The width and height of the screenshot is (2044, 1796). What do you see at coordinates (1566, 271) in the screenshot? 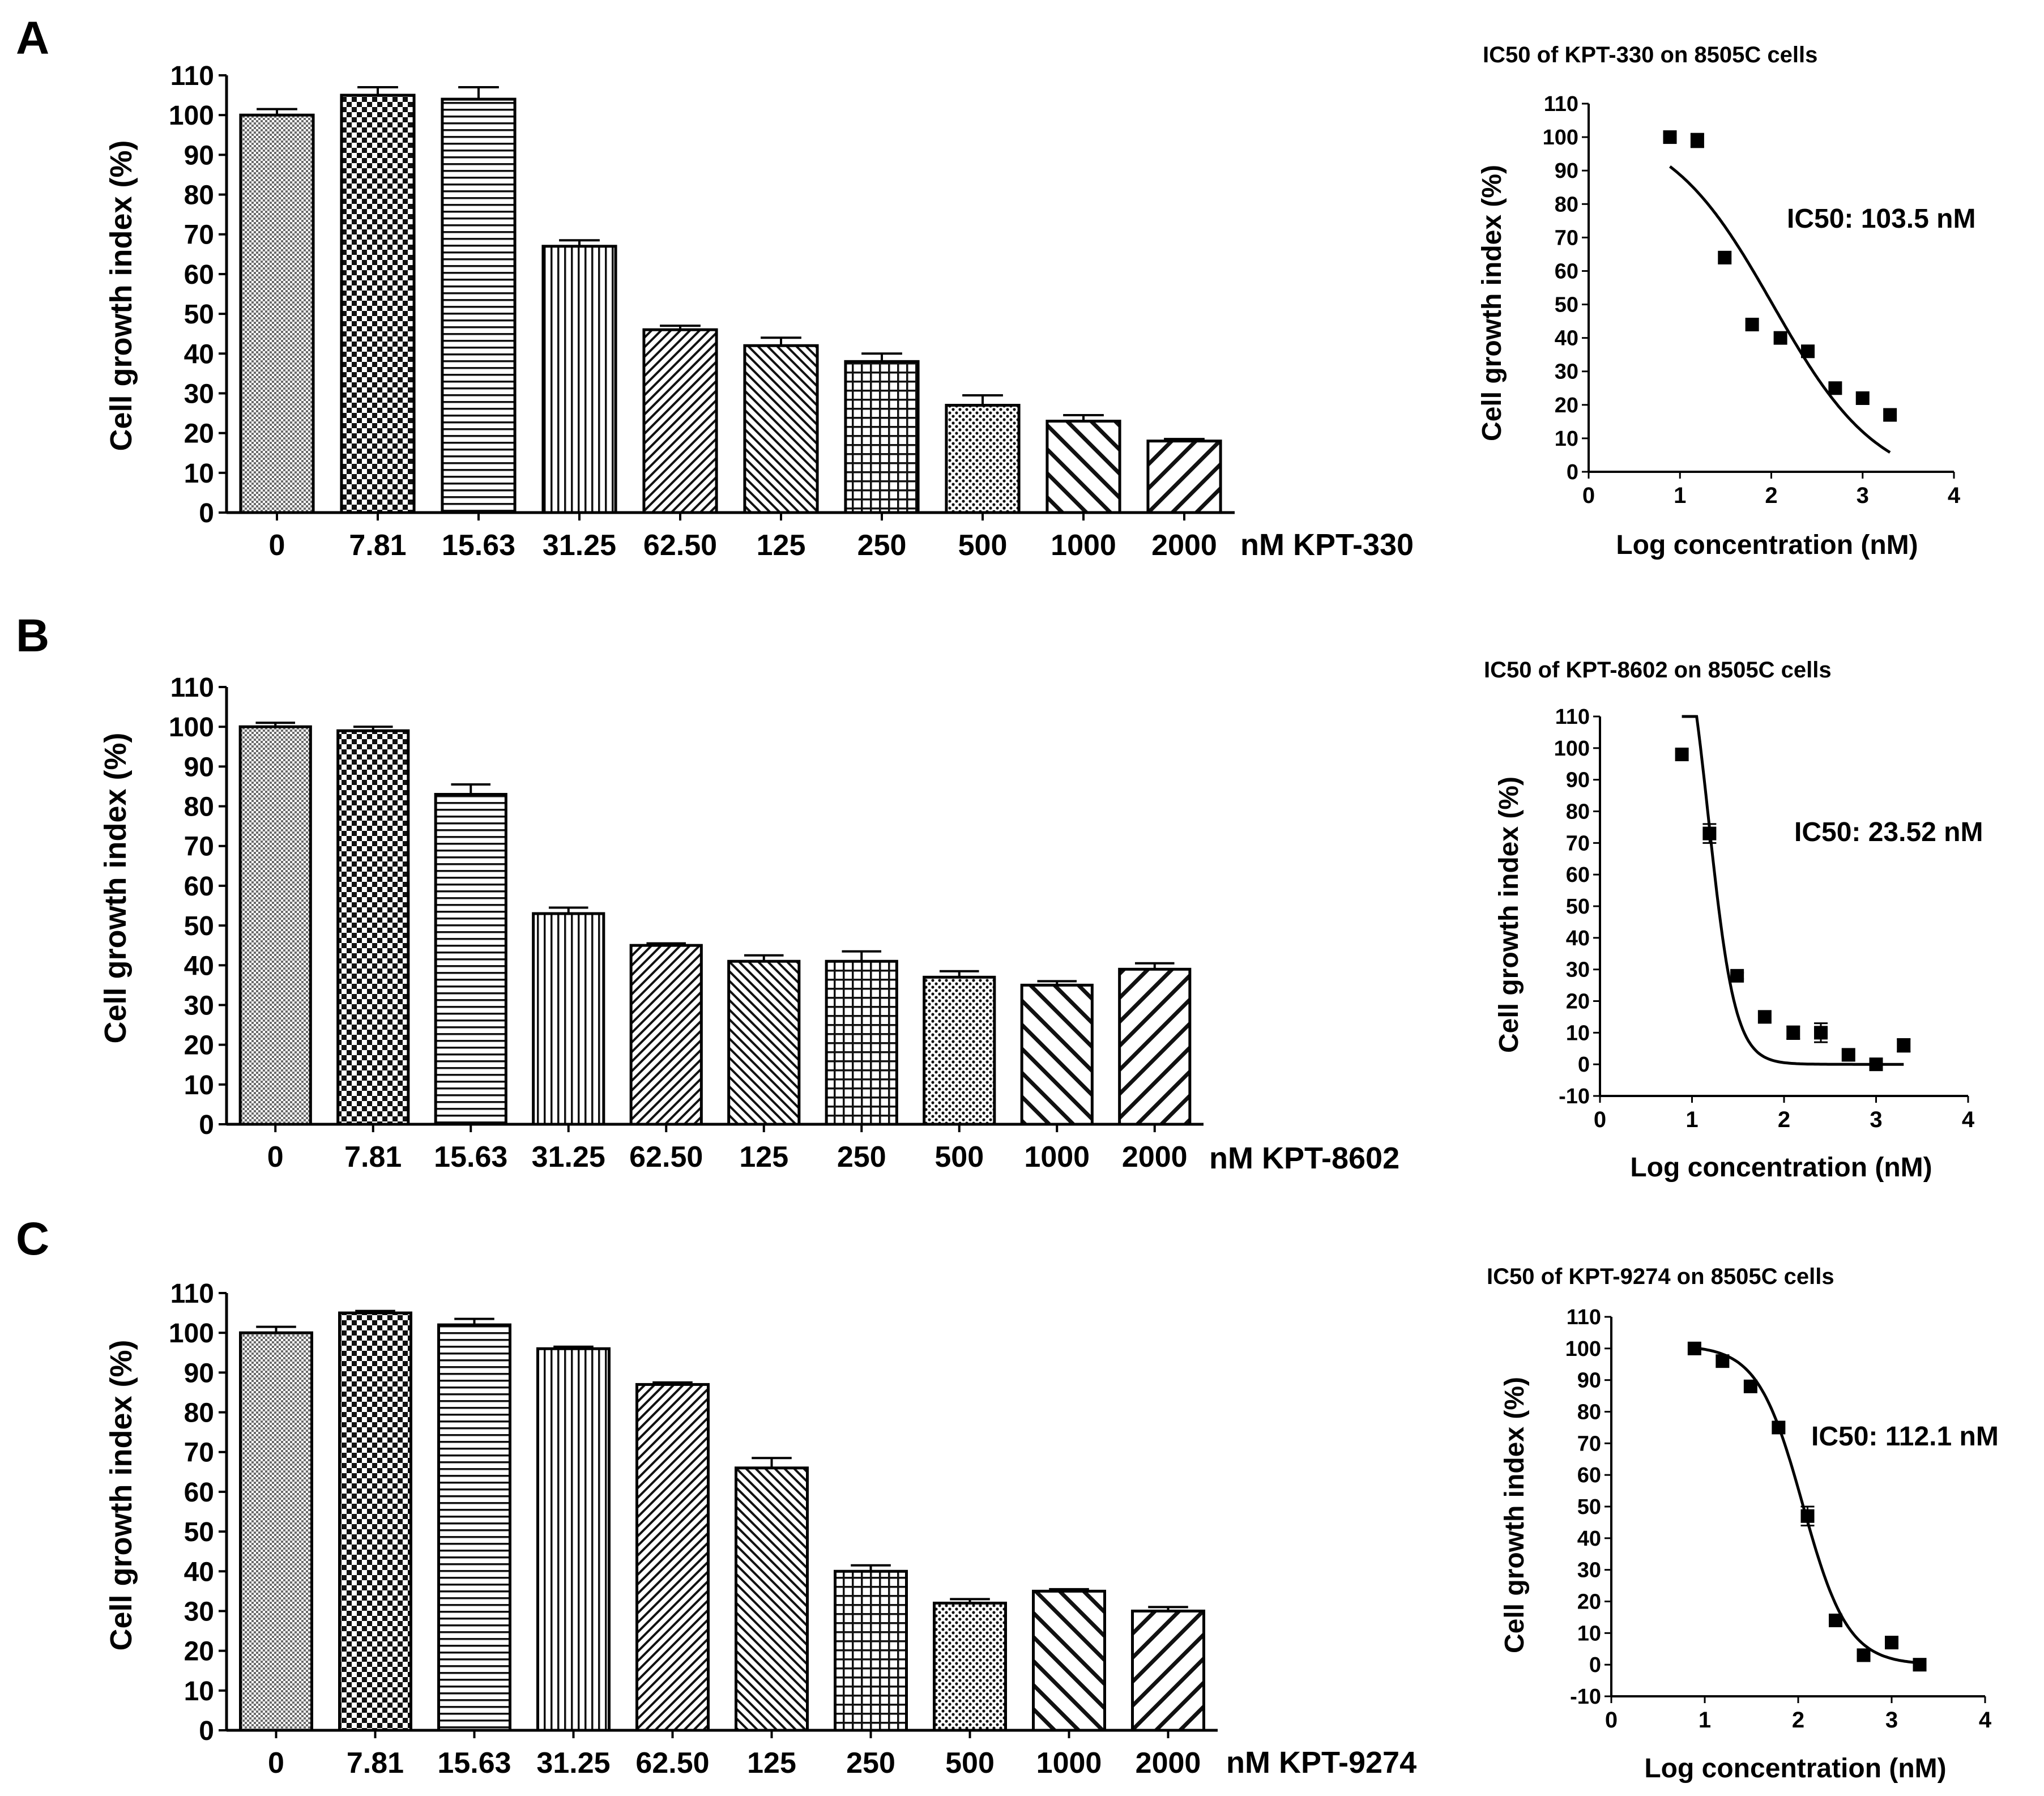
I see `y-tick-label: 60` at bounding box center [1566, 271].